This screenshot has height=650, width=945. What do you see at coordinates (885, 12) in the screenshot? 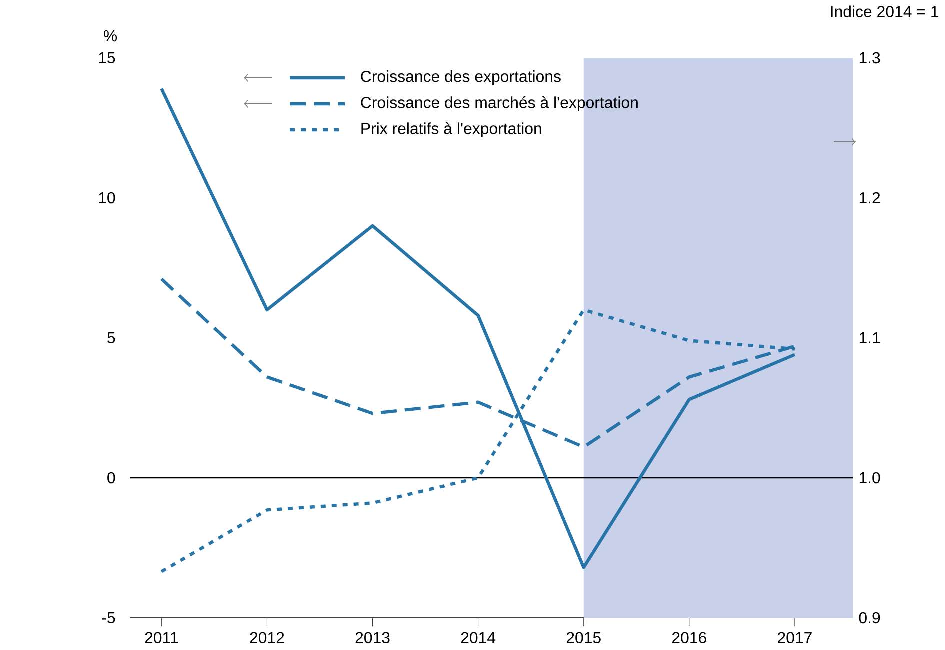
I see `y2-axis-title: Indice 2014 = 1` at bounding box center [885, 12].